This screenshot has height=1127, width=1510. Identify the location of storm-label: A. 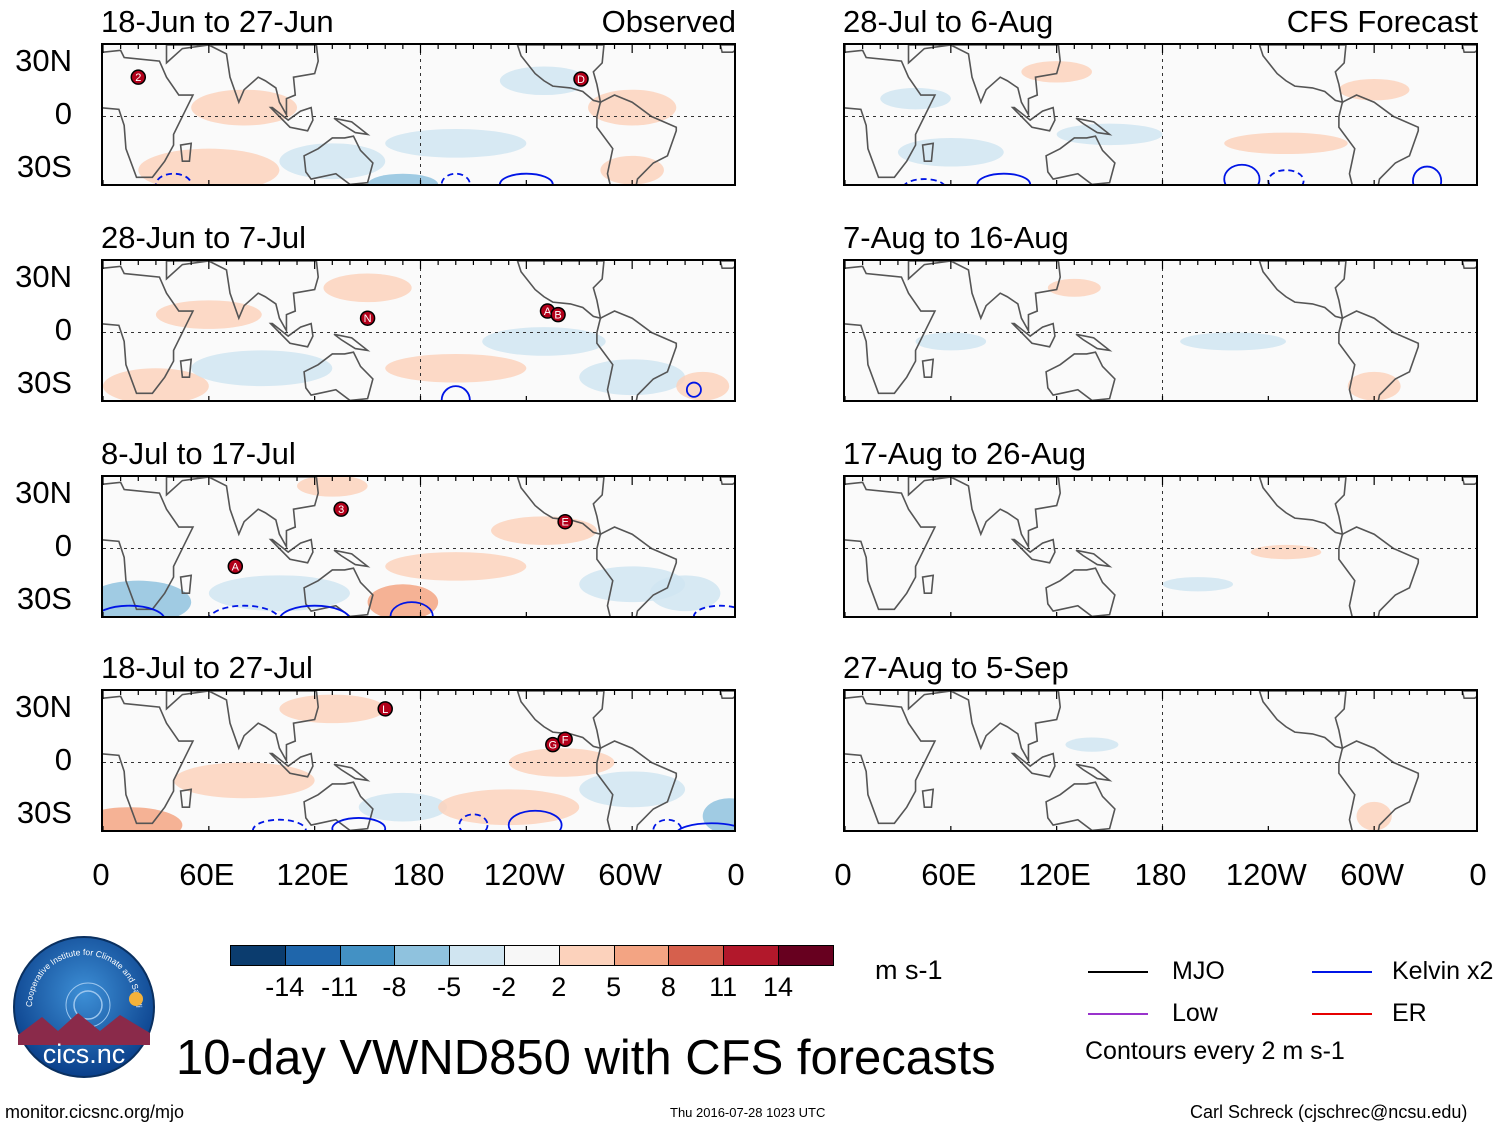
(236, 567).